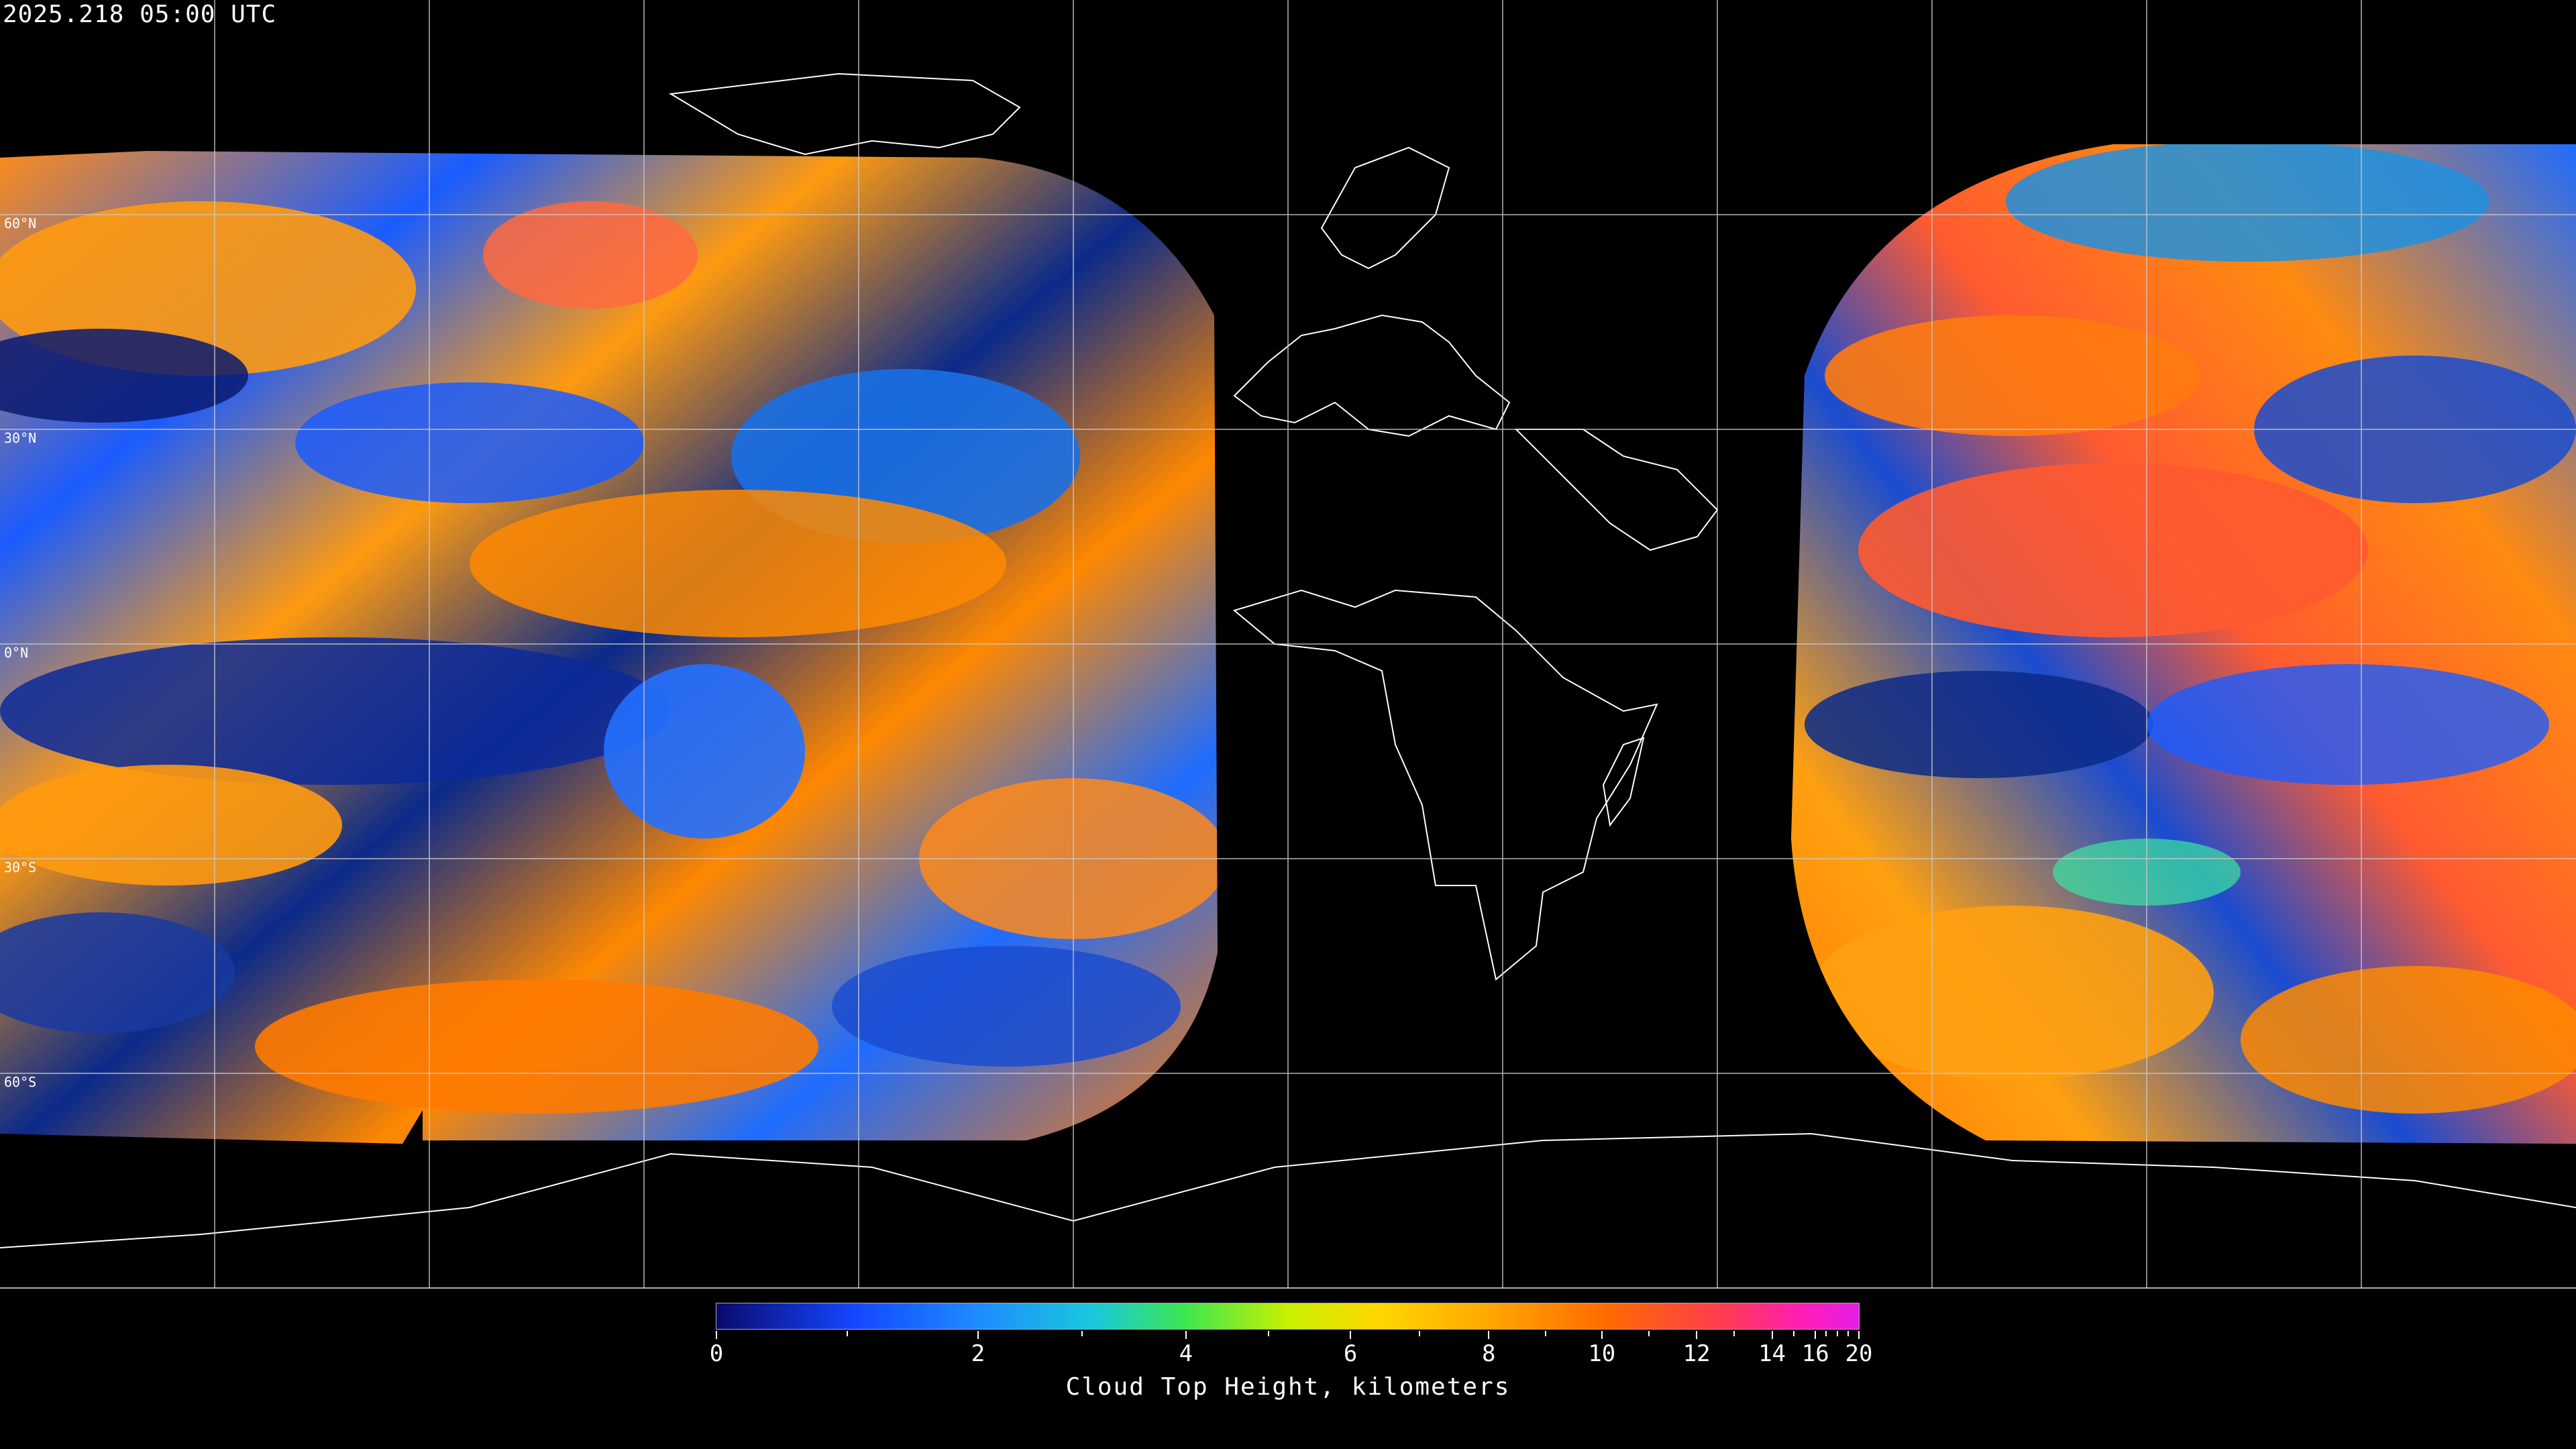  I want to click on colorbar-tick-label: 8, so click(1488, 1353).